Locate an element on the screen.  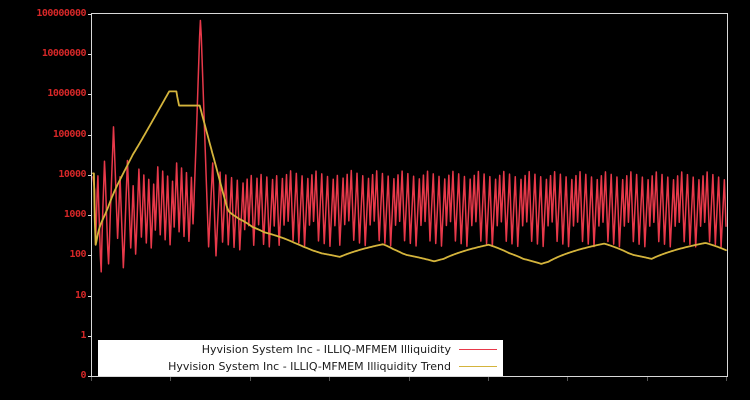
y-axis-tick-label: 10 is located at coordinates (80, 295).